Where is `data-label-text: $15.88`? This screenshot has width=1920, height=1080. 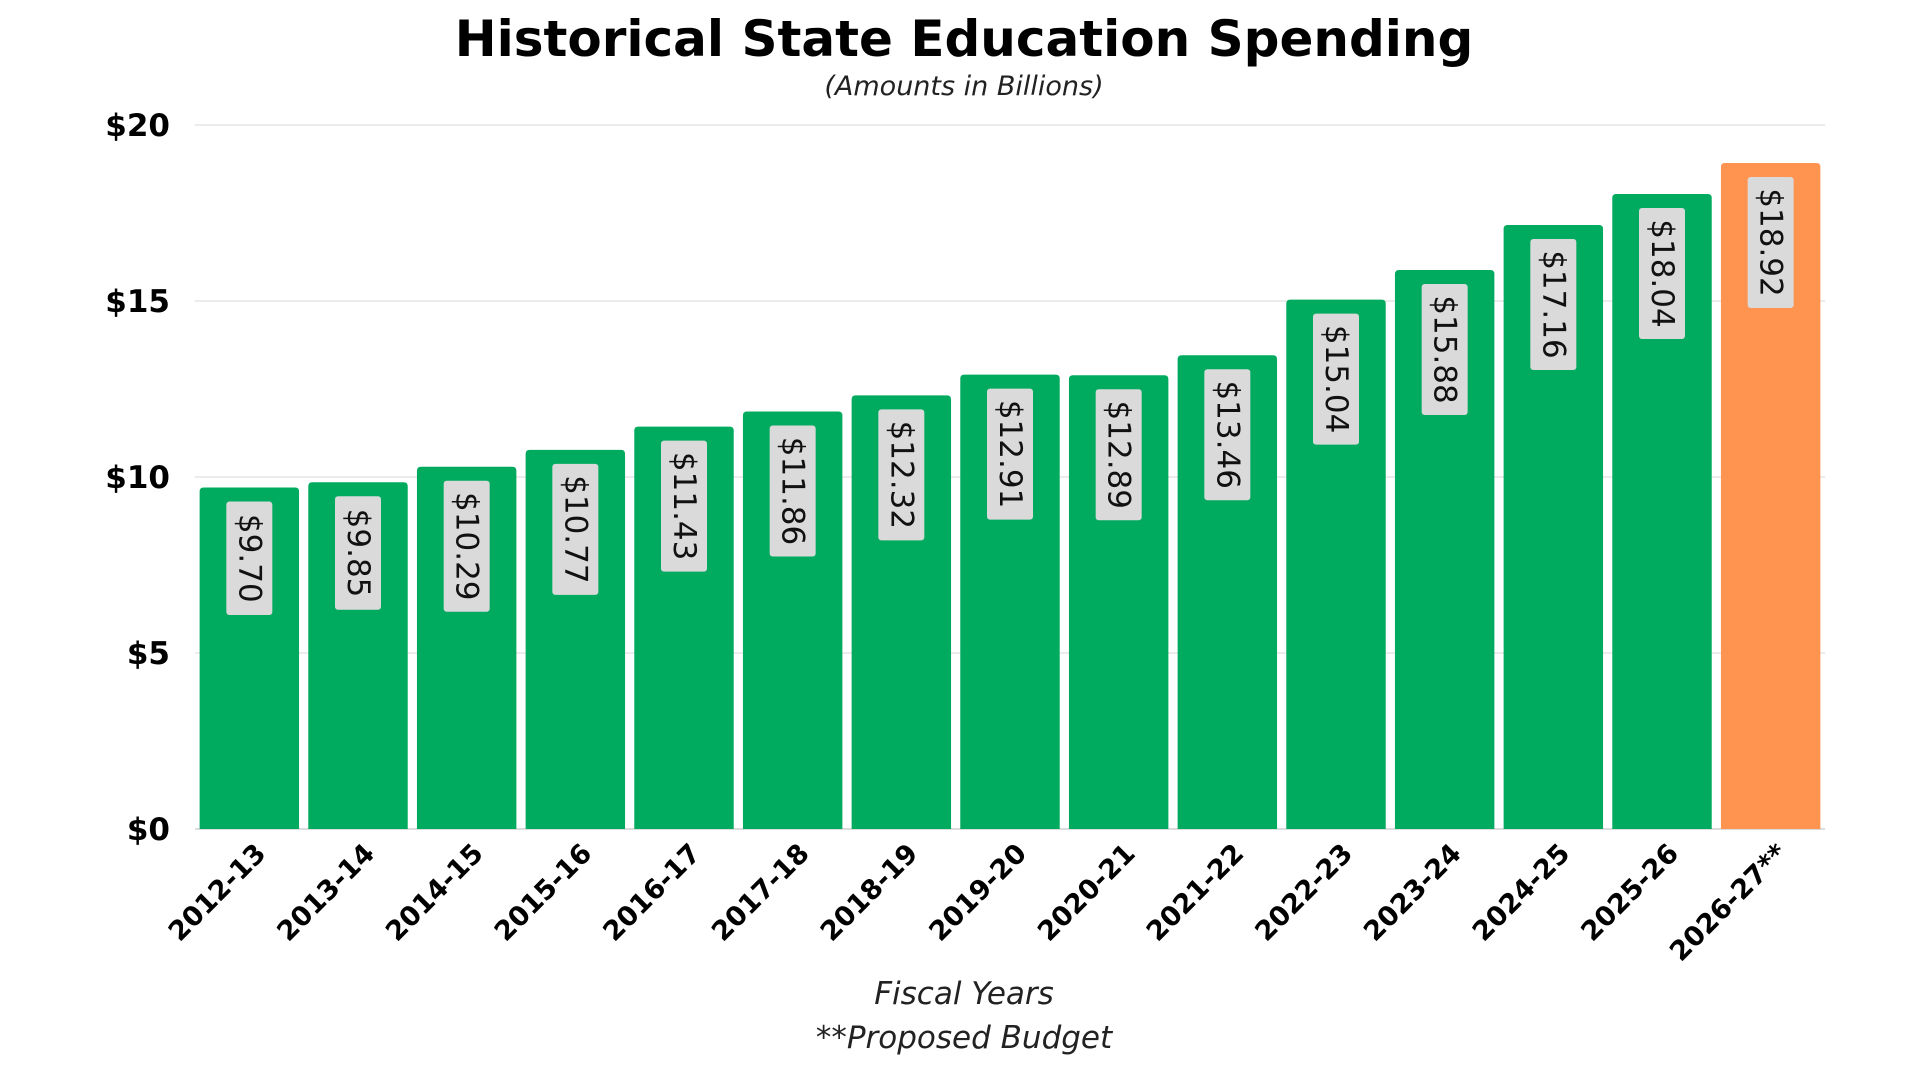
data-label-text: $15.88 is located at coordinates (1445, 349).